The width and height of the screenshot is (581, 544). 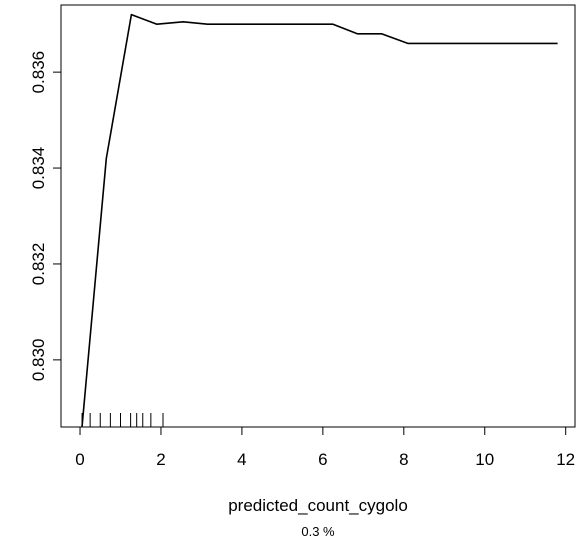 I want to click on x-tick-label: 2, so click(x=160, y=459).